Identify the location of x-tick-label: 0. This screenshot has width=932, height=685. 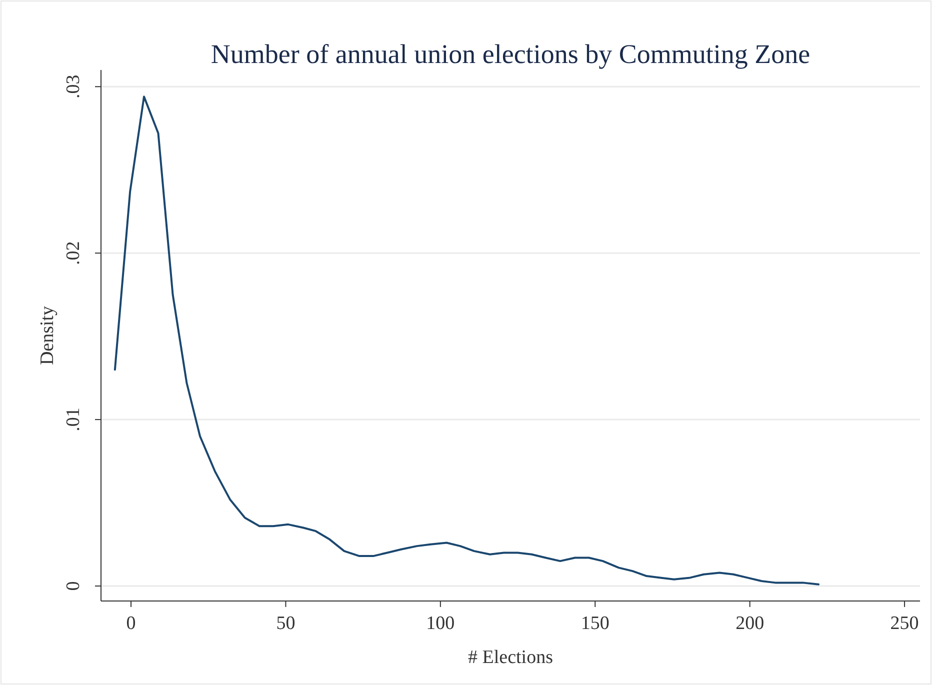
(131, 623).